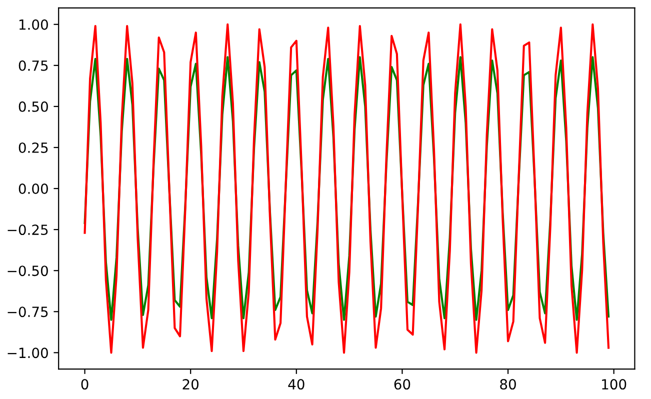 This screenshot has height=399, width=651. What do you see at coordinates (508, 384) in the screenshot?
I see `x-tick-label: 80` at bounding box center [508, 384].